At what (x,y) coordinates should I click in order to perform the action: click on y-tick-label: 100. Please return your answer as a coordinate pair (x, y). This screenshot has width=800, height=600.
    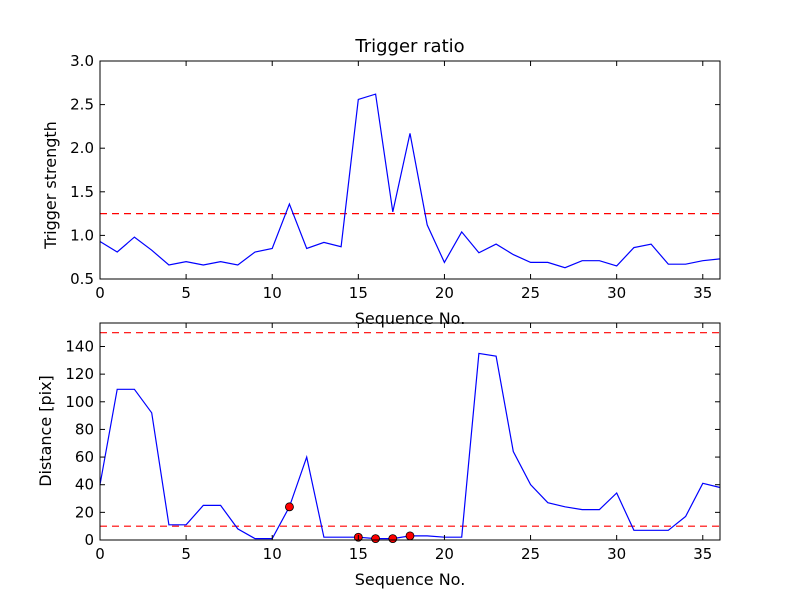
    Looking at the image, I should click on (79, 402).